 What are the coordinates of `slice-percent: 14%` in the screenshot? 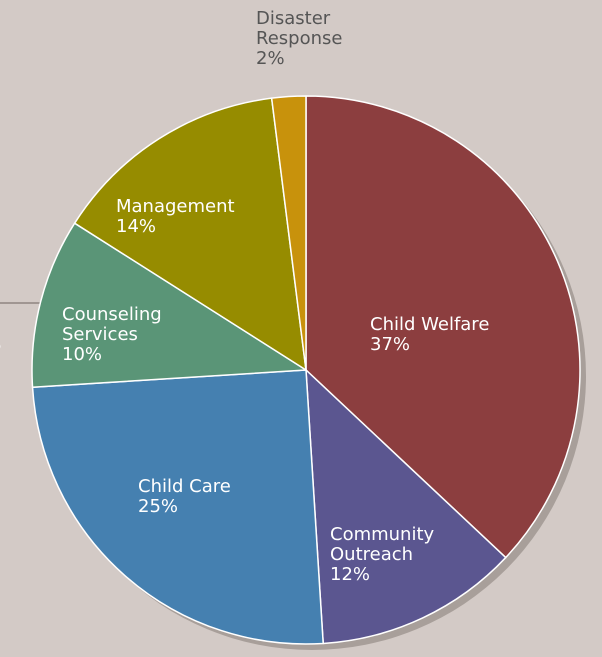 It's located at (136, 226).